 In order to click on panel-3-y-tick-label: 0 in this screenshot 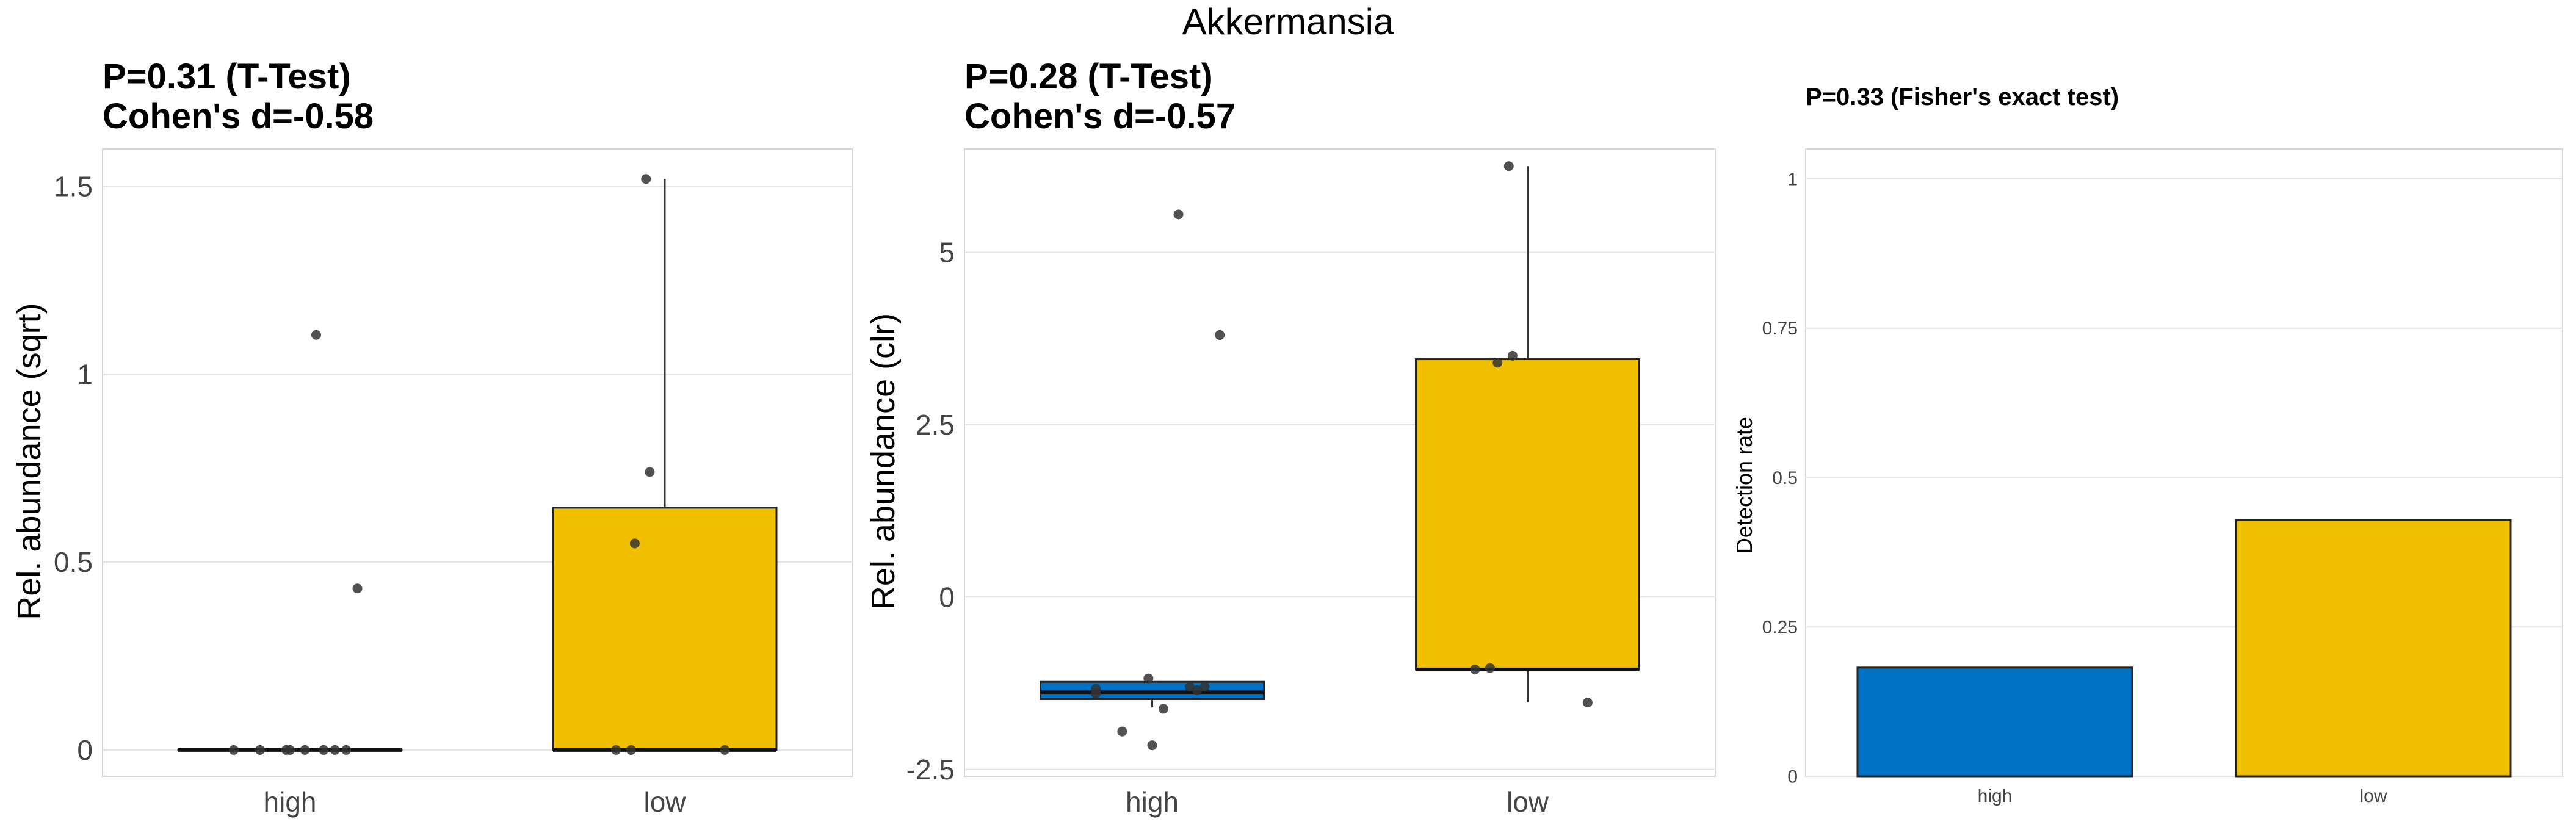, I will do `click(1792, 777)`.